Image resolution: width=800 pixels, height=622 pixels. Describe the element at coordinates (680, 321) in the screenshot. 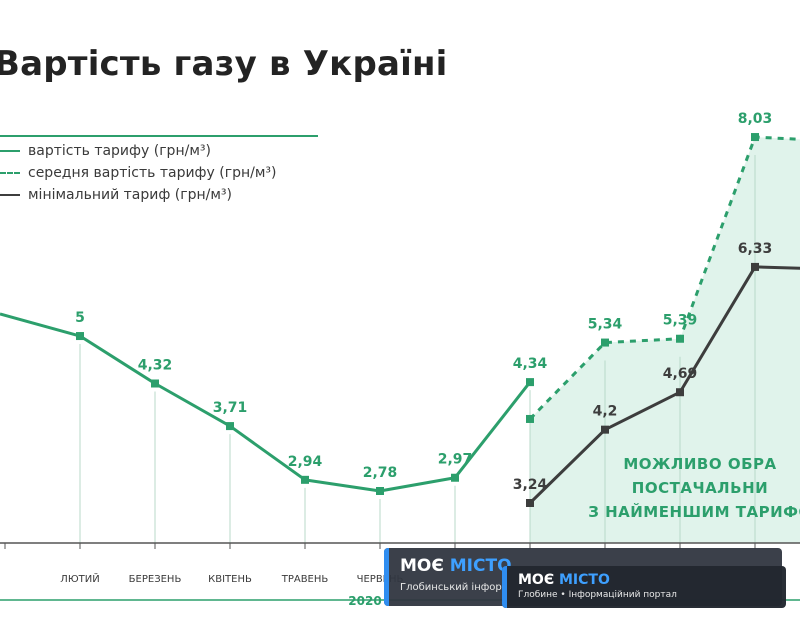

I see `data-label: 5,39` at that location.